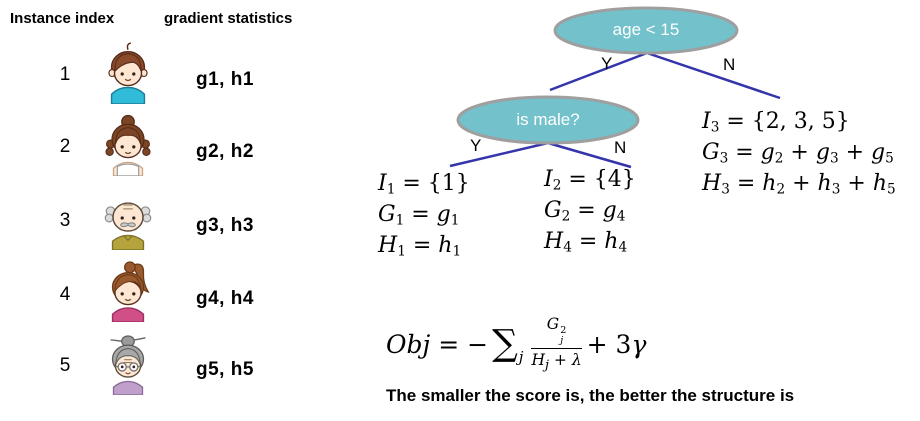 The height and width of the screenshot is (421, 920). I want to click on child-node-ellipse, so click(548, 120).